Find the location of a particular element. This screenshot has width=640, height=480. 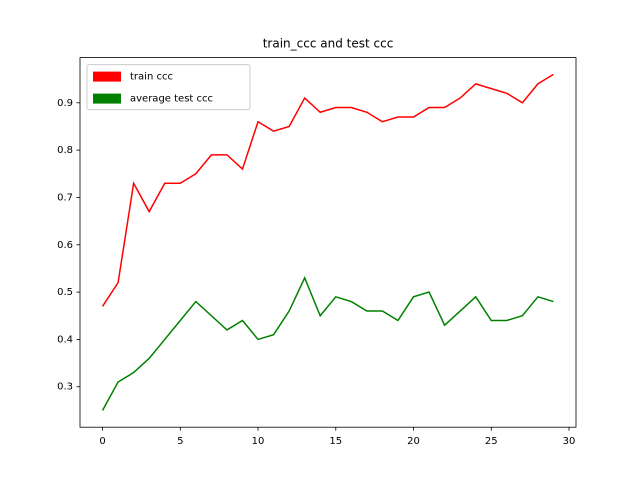

legend-label: average test ccc is located at coordinates (171, 99).